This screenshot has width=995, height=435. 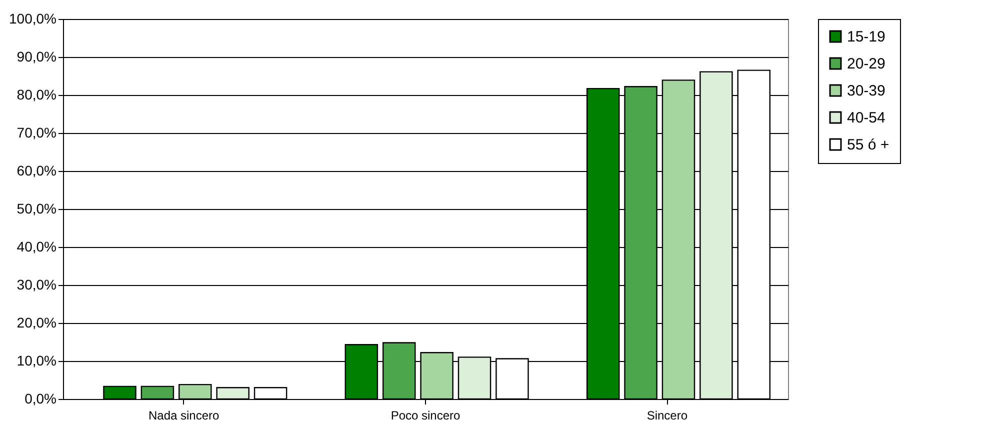 What do you see at coordinates (866, 91) in the screenshot?
I see `legend-label: 30-39` at bounding box center [866, 91].